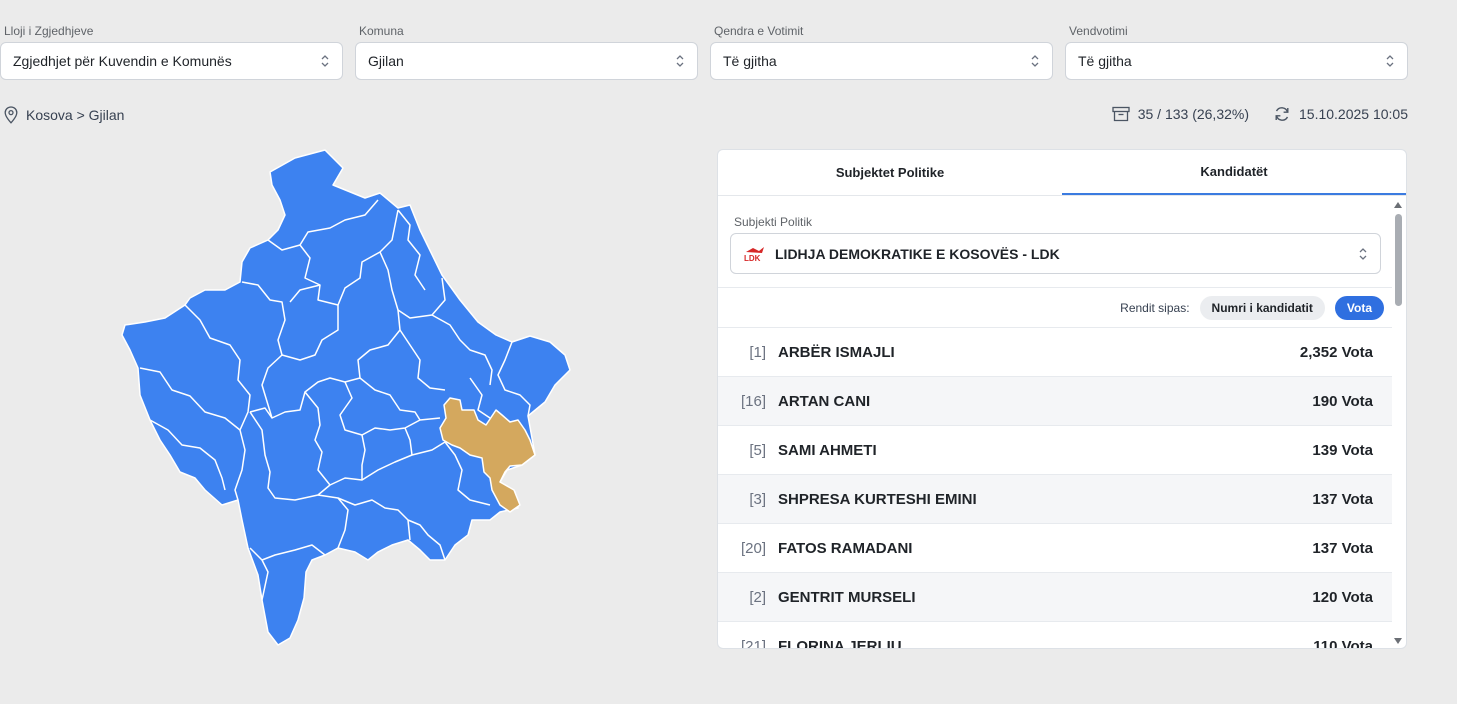 This screenshot has height=704, width=1457. Describe the element at coordinates (1055, 635) in the screenshot. I see `candidate-row: [21] FLORINA JERLIU 110 Vota` at that location.